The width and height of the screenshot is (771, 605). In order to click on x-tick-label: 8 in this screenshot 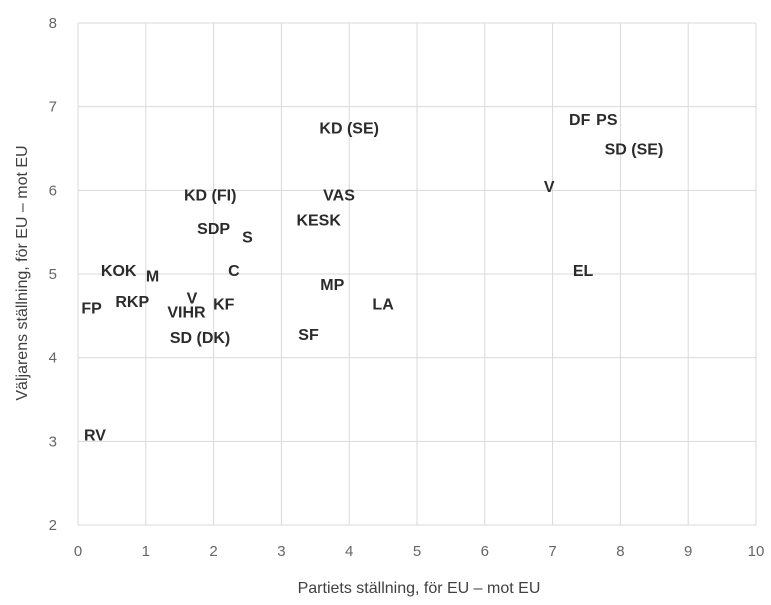, I will do `click(620, 551)`.